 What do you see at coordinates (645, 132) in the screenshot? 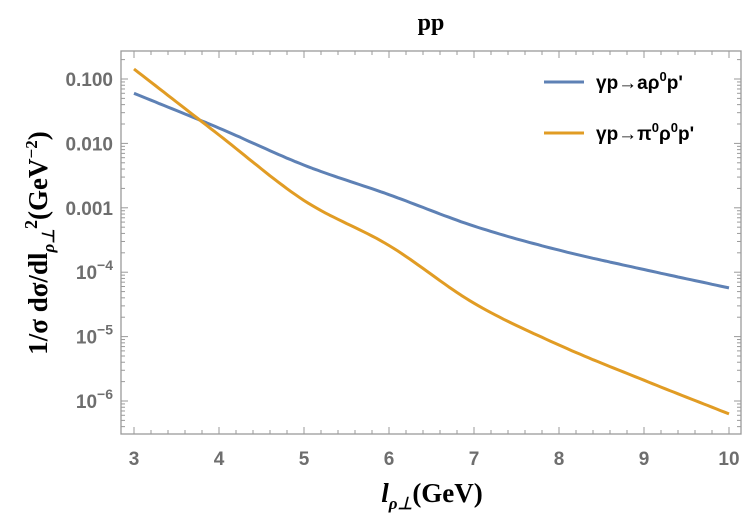
I see `legend-label-series-2: γp→π0ρ0p'` at bounding box center [645, 132].